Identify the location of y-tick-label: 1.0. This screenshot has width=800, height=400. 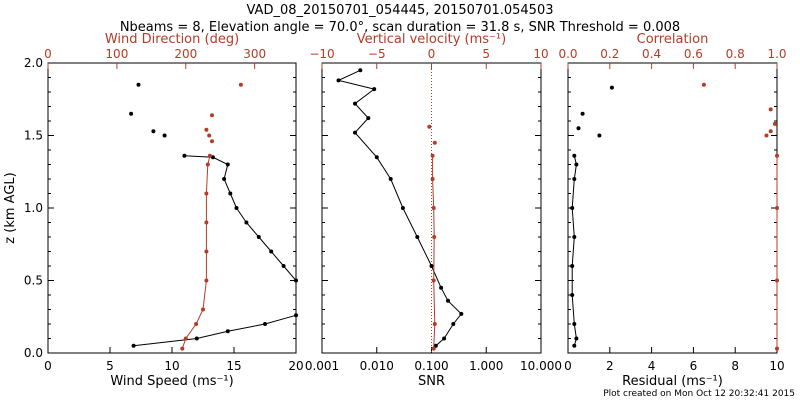
(33, 208).